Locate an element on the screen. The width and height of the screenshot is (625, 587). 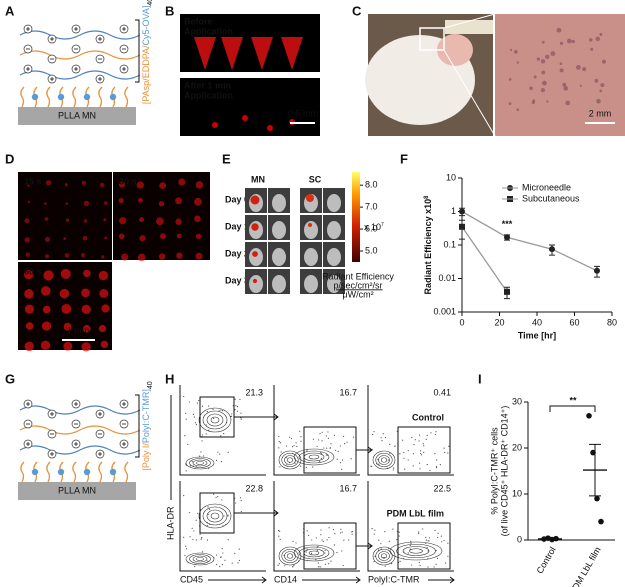
point is located at coordinates (597, 498).